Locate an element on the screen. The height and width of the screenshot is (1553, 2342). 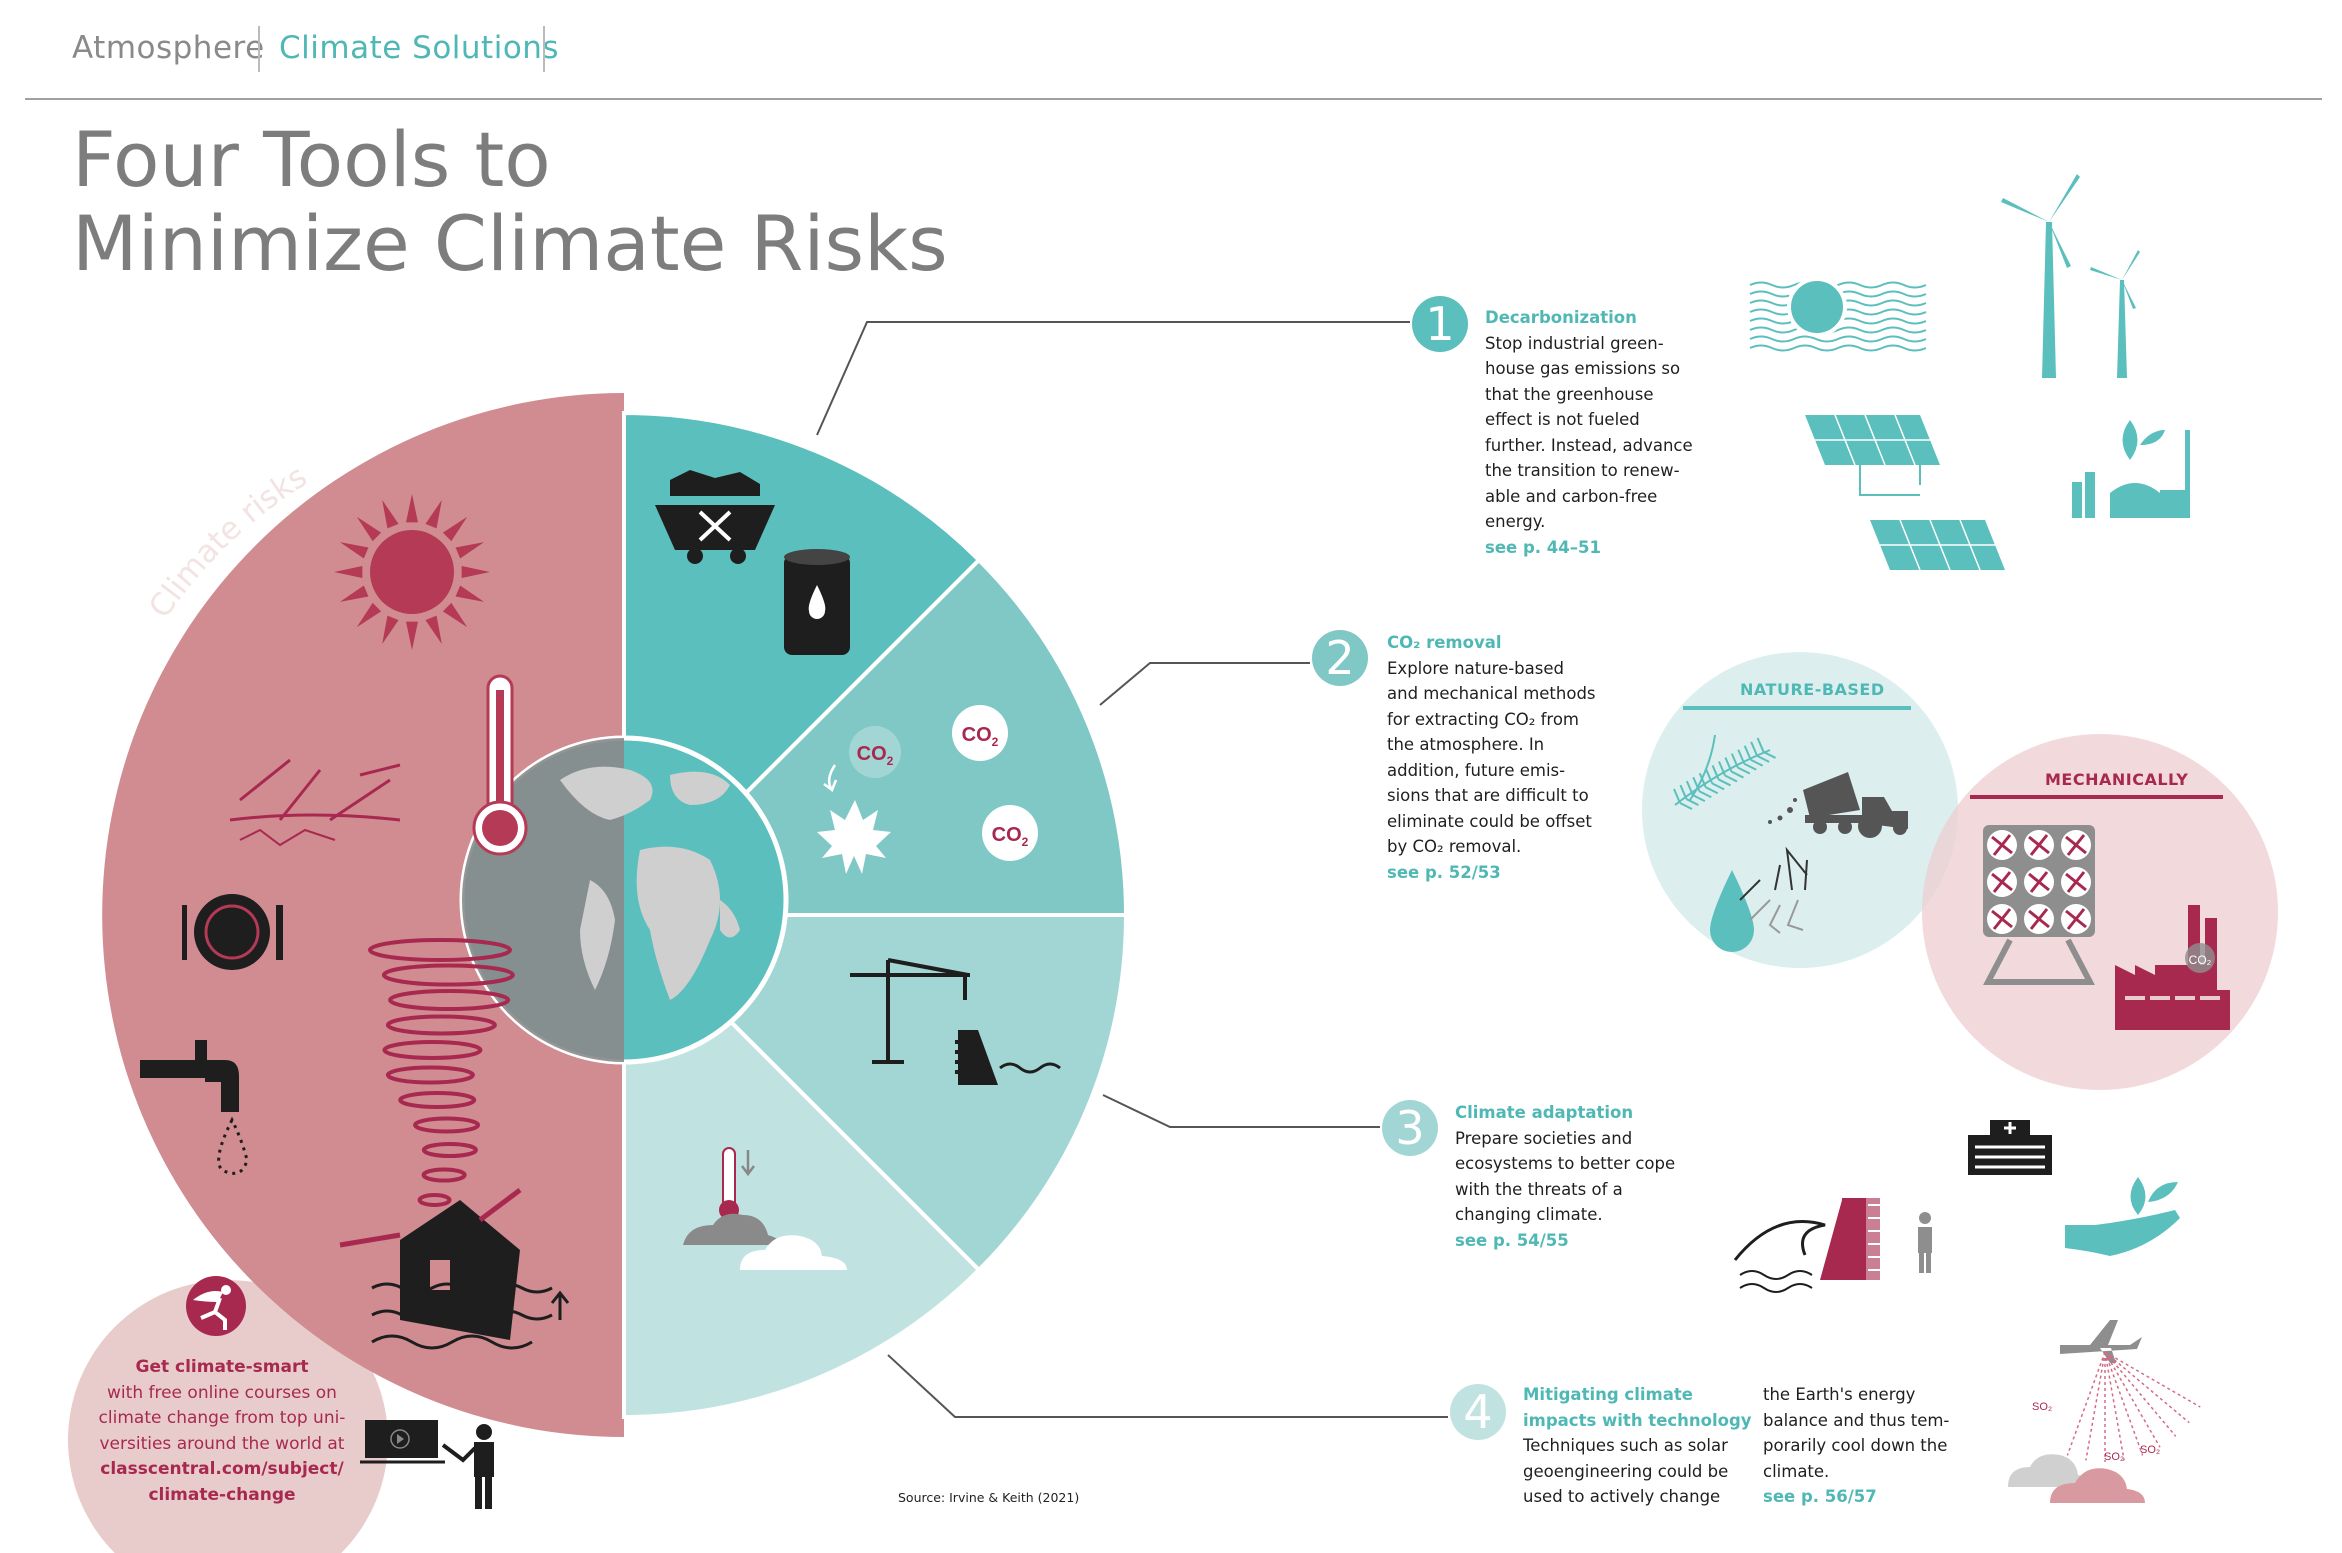
page-reference-link: see p. 52/53 is located at coordinates (1444, 872).